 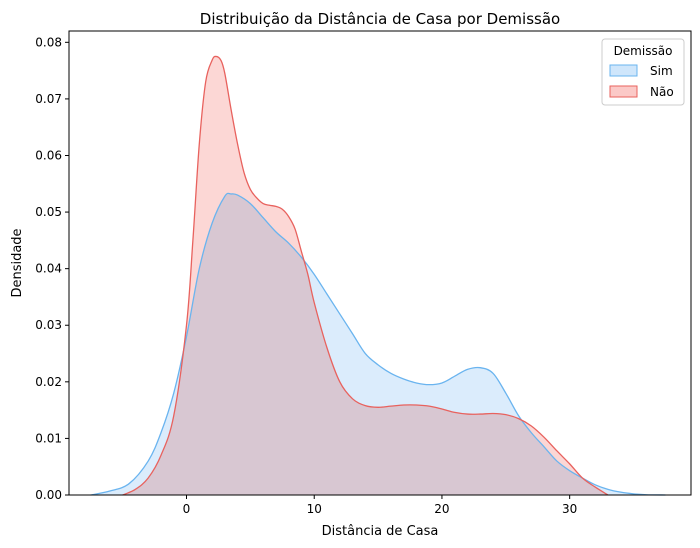 I want to click on y-tick-label: 0.00, so click(x=48, y=495).